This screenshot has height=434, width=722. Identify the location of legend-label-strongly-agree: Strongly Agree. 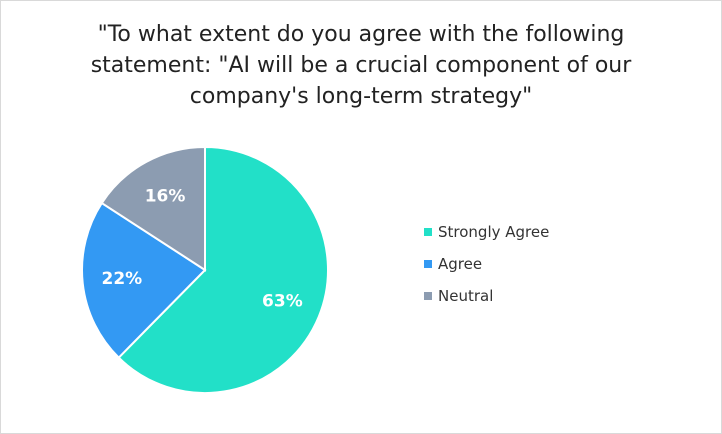
(494, 232).